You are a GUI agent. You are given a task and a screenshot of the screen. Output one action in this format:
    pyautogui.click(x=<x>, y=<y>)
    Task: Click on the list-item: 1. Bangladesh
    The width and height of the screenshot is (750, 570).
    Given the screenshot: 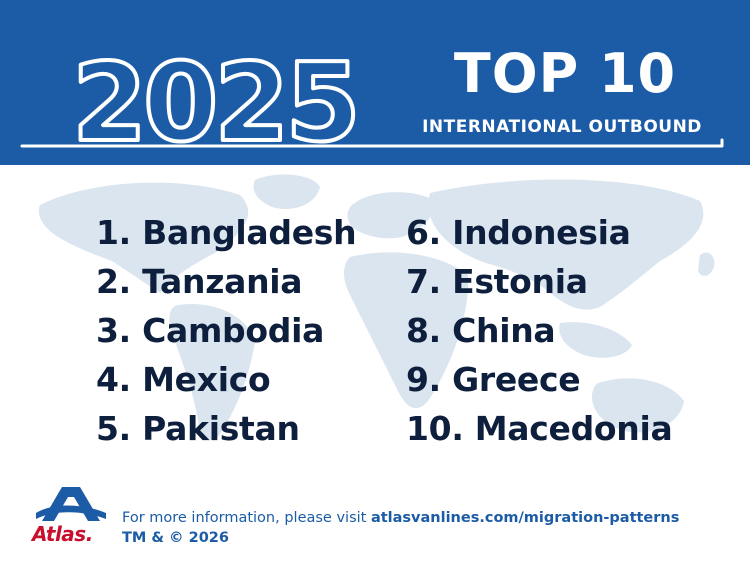 What is the action you would take?
    pyautogui.click(x=226, y=232)
    